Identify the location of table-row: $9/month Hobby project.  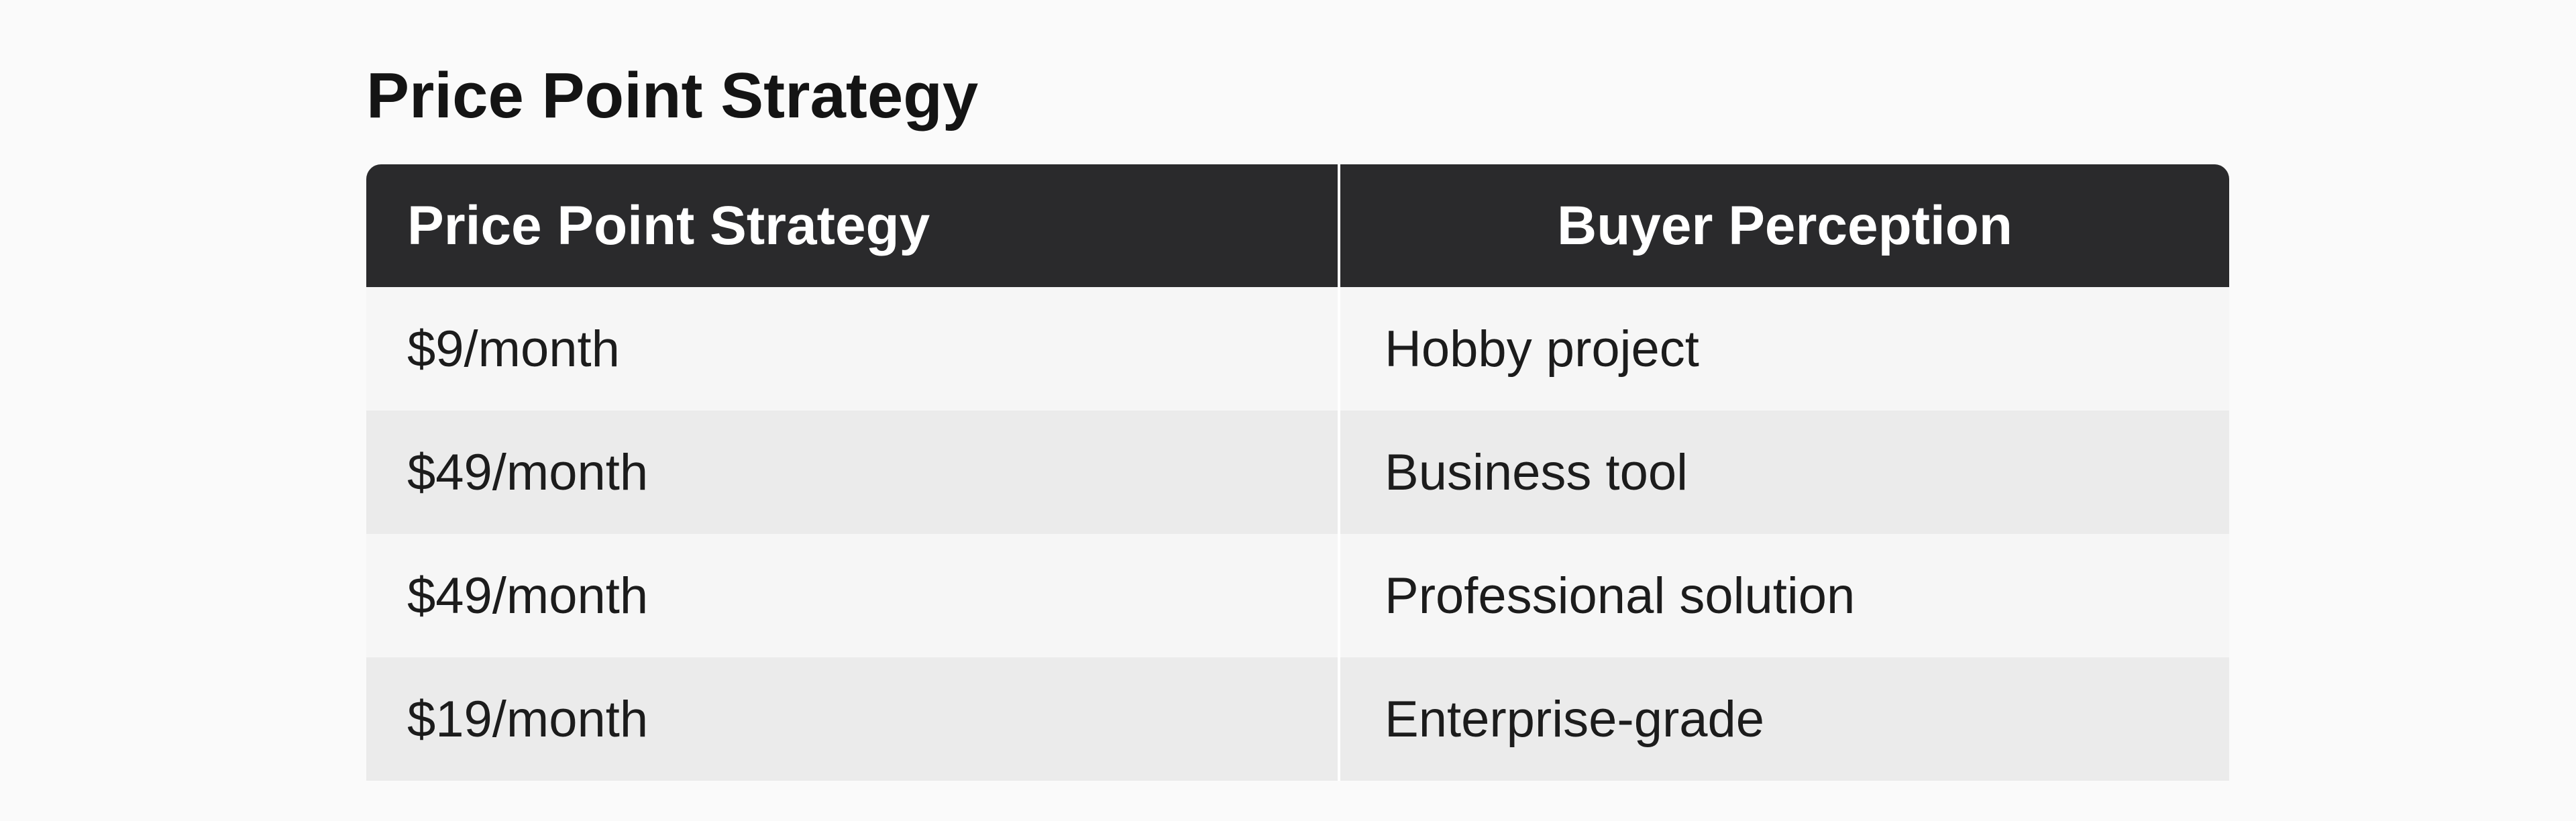
(1297, 348).